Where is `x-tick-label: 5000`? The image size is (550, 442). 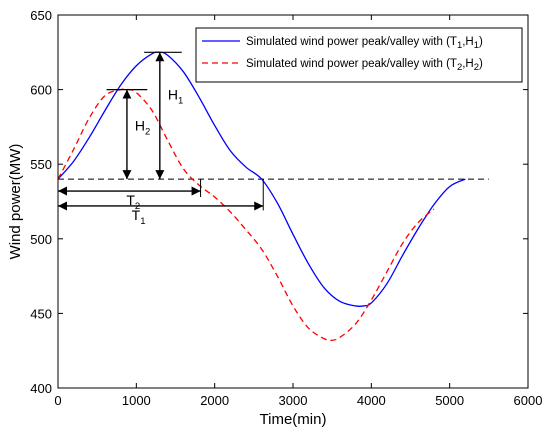
x-tick-label: 5000 is located at coordinates (449, 400).